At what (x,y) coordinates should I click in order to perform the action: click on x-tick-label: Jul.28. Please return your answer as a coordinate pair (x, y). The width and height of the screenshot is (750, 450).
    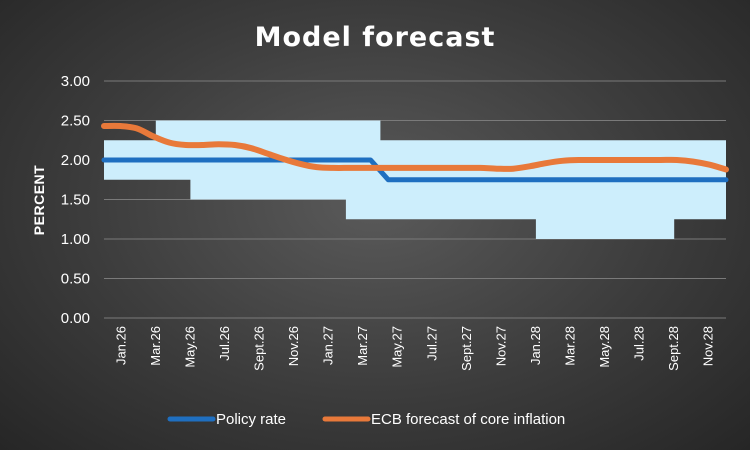
    Looking at the image, I should click on (639, 343).